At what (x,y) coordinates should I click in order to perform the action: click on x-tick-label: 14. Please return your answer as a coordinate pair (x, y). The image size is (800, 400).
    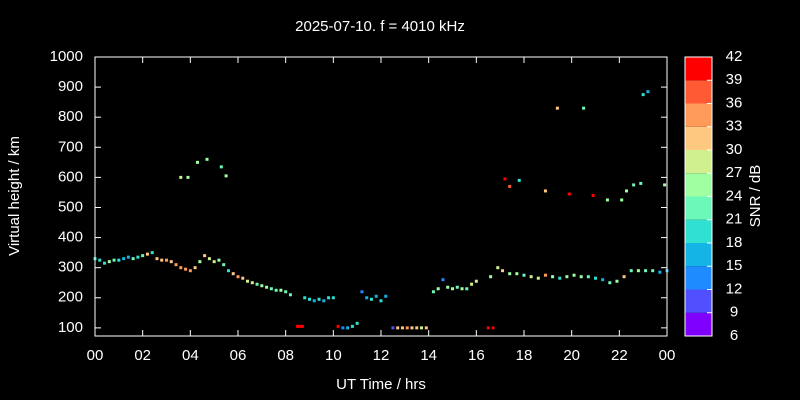
    Looking at the image, I should click on (428, 355).